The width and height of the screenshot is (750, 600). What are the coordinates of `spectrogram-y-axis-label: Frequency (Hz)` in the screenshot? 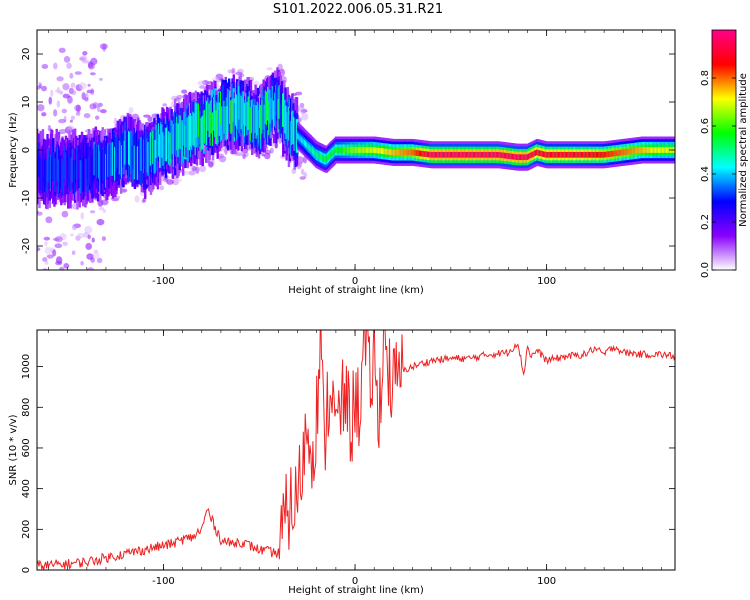 It's located at (13, 150).